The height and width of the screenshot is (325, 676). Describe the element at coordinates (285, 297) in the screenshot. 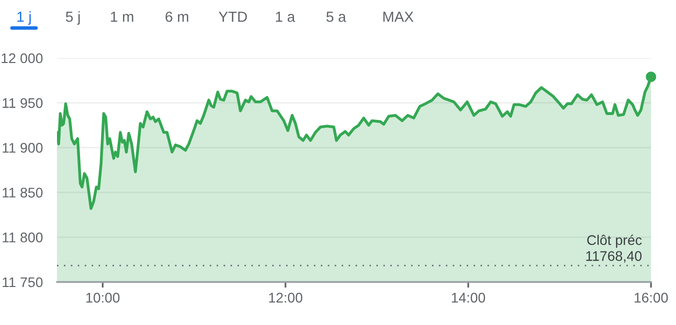

I see `x-tick-label: 12:00` at that location.